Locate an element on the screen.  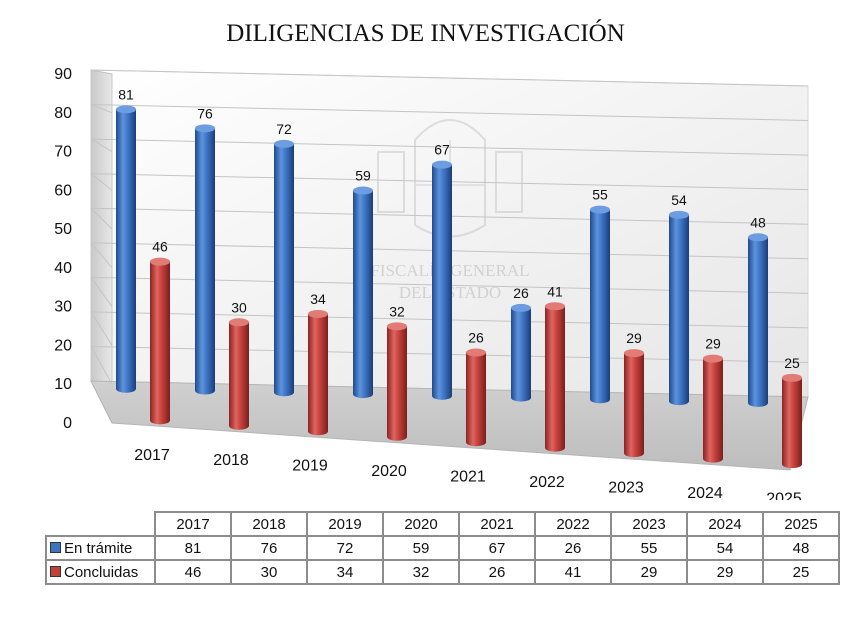
table-cell: 46 is located at coordinates (193, 572).